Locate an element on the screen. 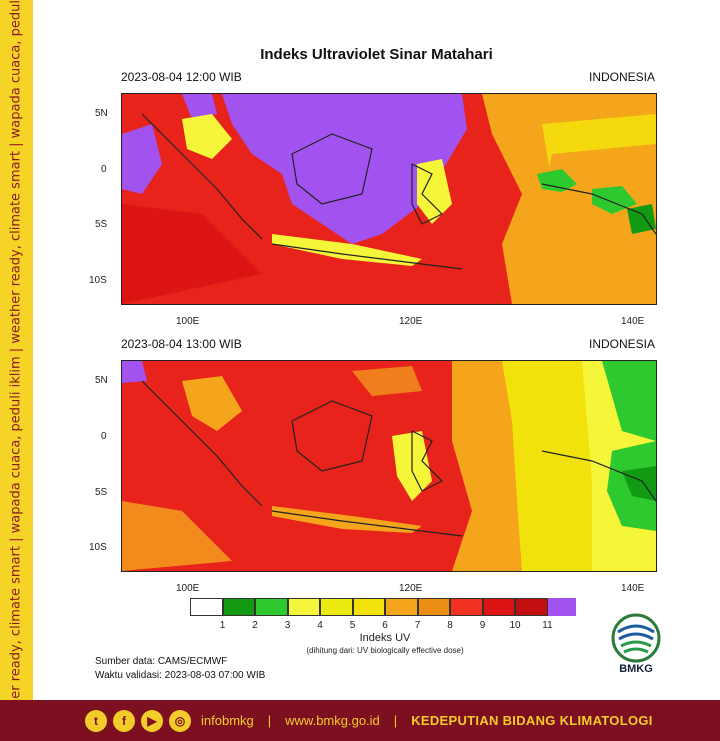 The image size is (720, 741). panel1-lon-140e: 140E is located at coordinates (633, 321).